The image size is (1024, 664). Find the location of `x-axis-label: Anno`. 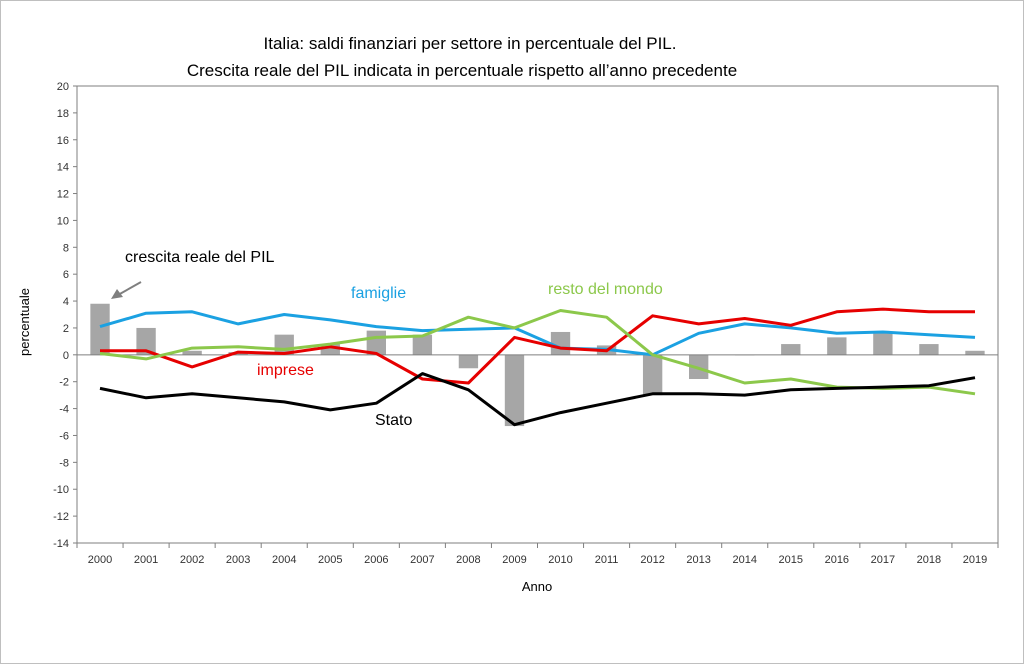

x-axis-label: Anno is located at coordinates (537, 586).